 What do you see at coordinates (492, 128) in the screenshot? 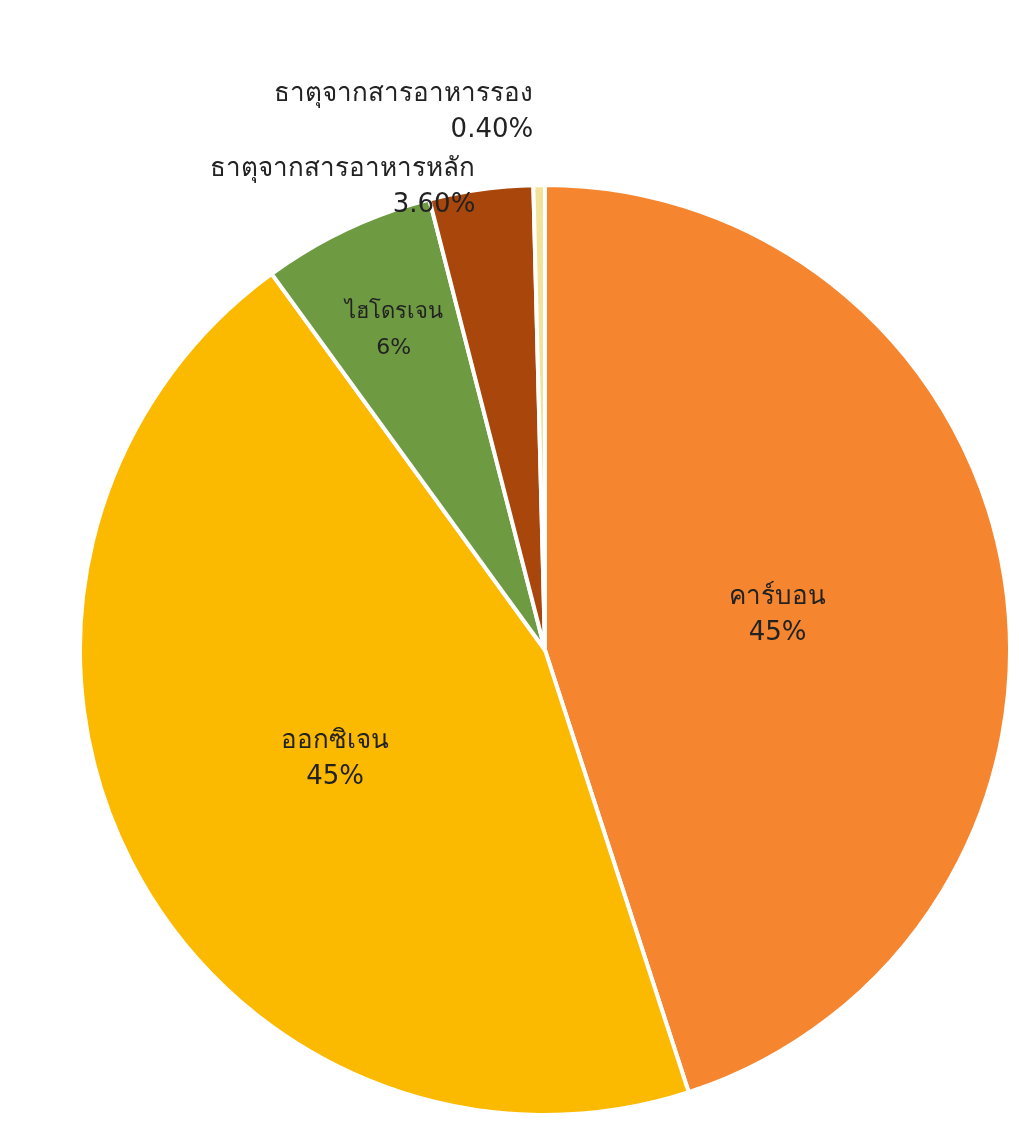
I see `data-label: 0.40%` at bounding box center [492, 128].